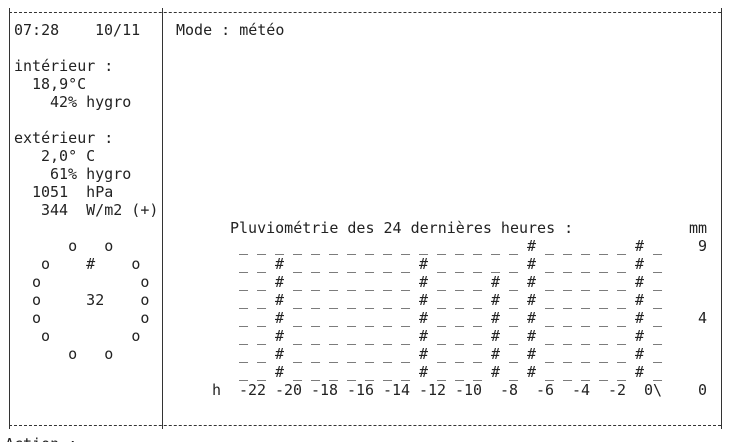 This screenshot has width=736, height=442. Describe the element at coordinates (402, 228) in the screenshot. I see `rain-title: Pluviométrie des 24 dernières heures :` at that location.